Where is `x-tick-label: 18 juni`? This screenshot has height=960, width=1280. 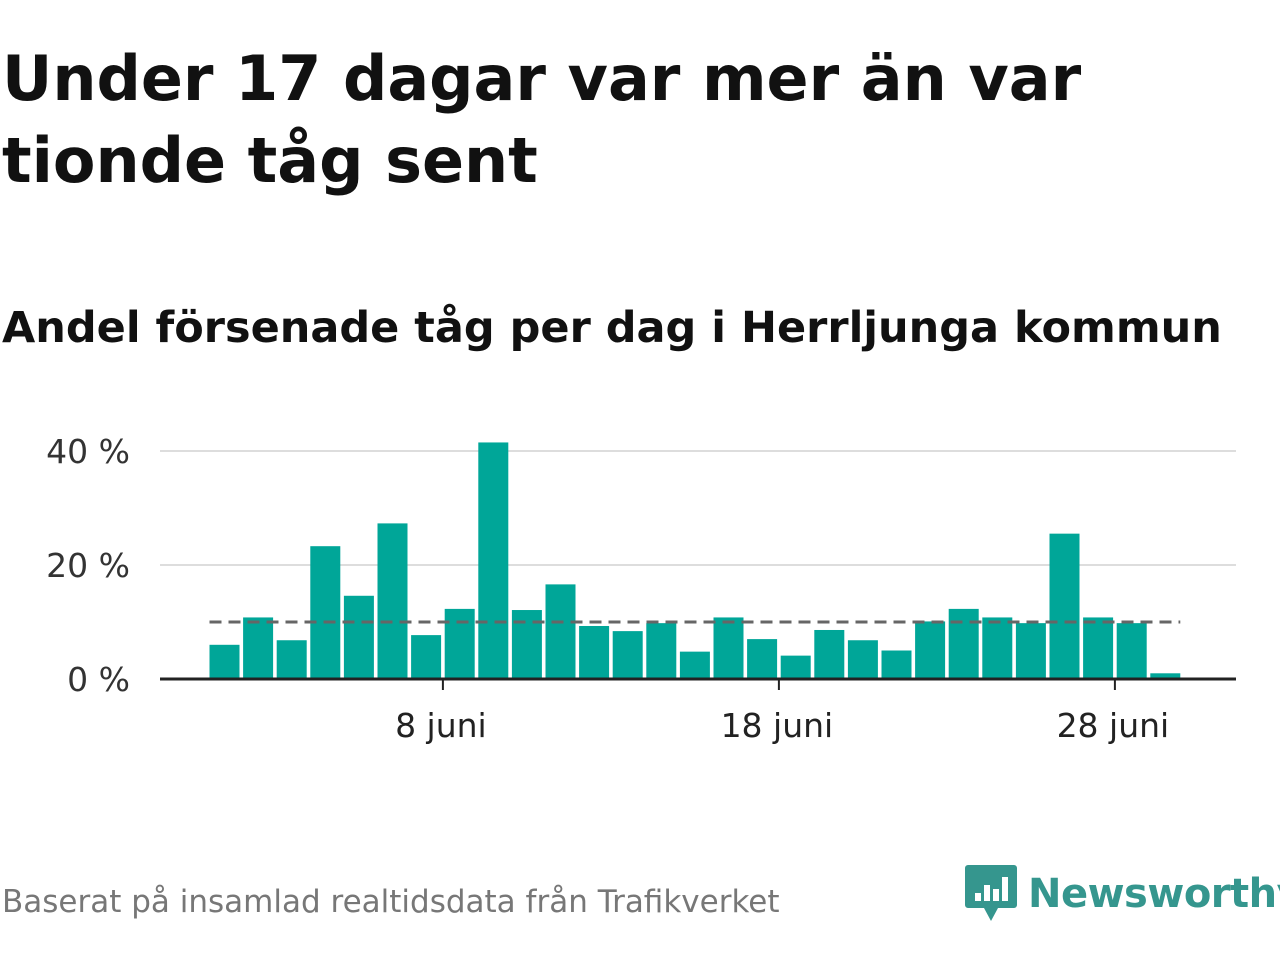
x-tick-label: 18 juni is located at coordinates (777, 725).